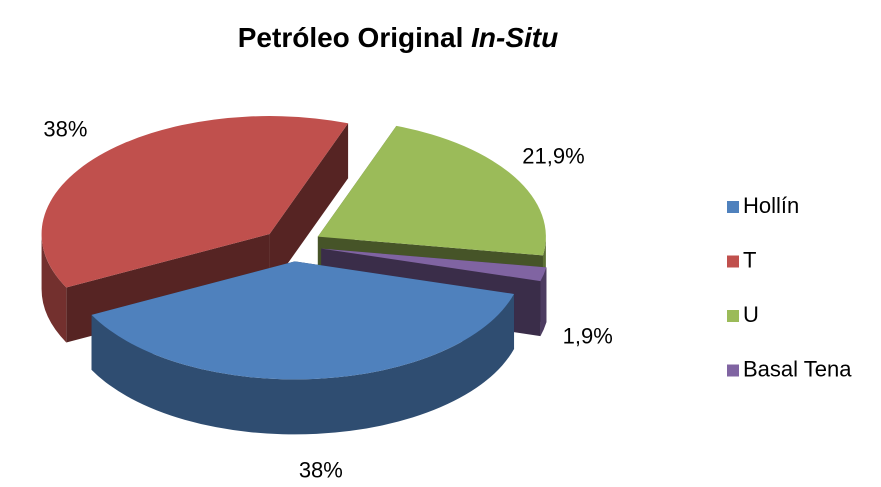  Describe the element at coordinates (309, 206) in the screenshot. I see `slice-cut` at that location.